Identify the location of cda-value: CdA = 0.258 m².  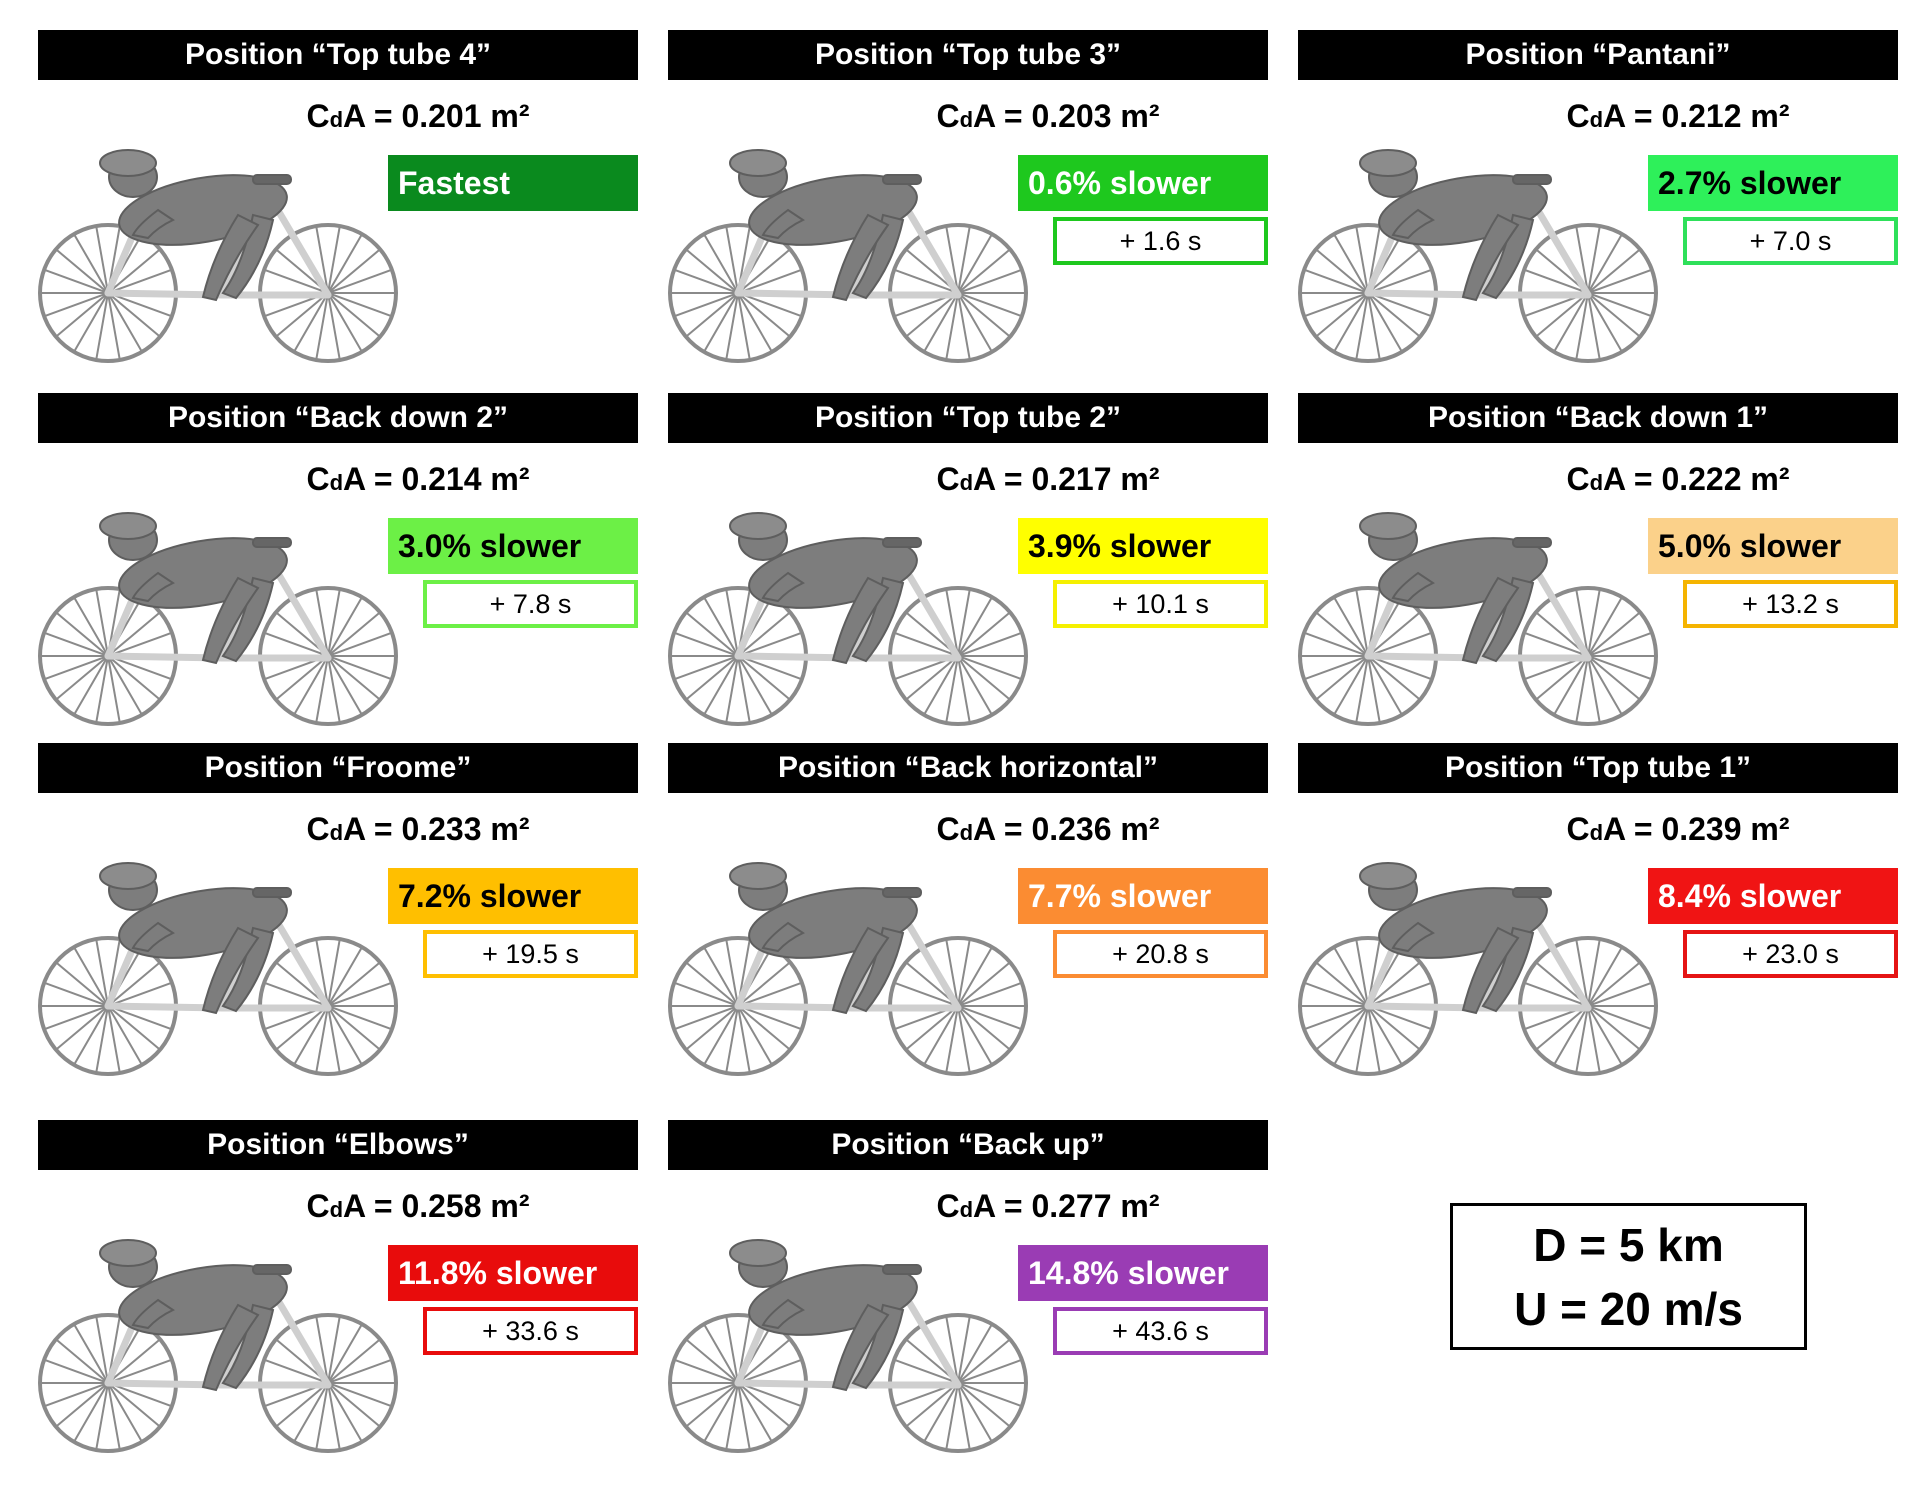
(418, 1206).